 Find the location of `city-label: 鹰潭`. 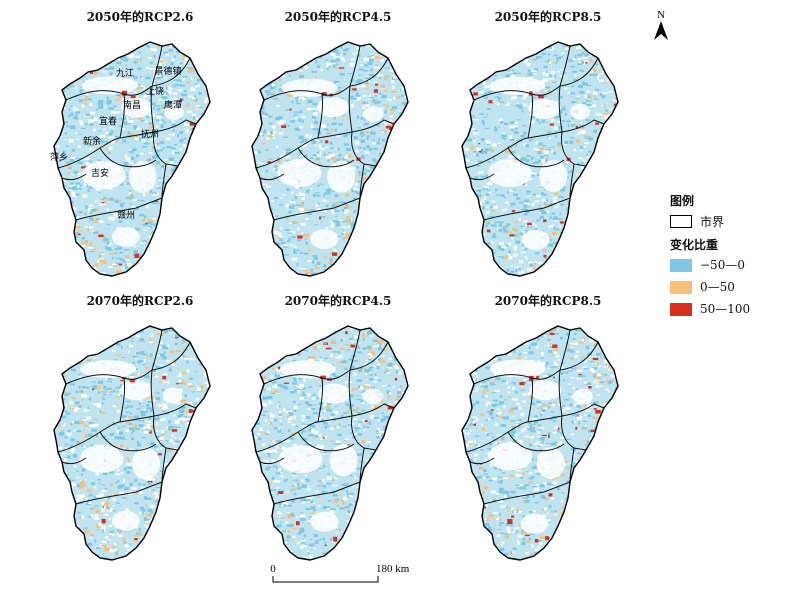

city-label: 鹰潭 is located at coordinates (173, 105).